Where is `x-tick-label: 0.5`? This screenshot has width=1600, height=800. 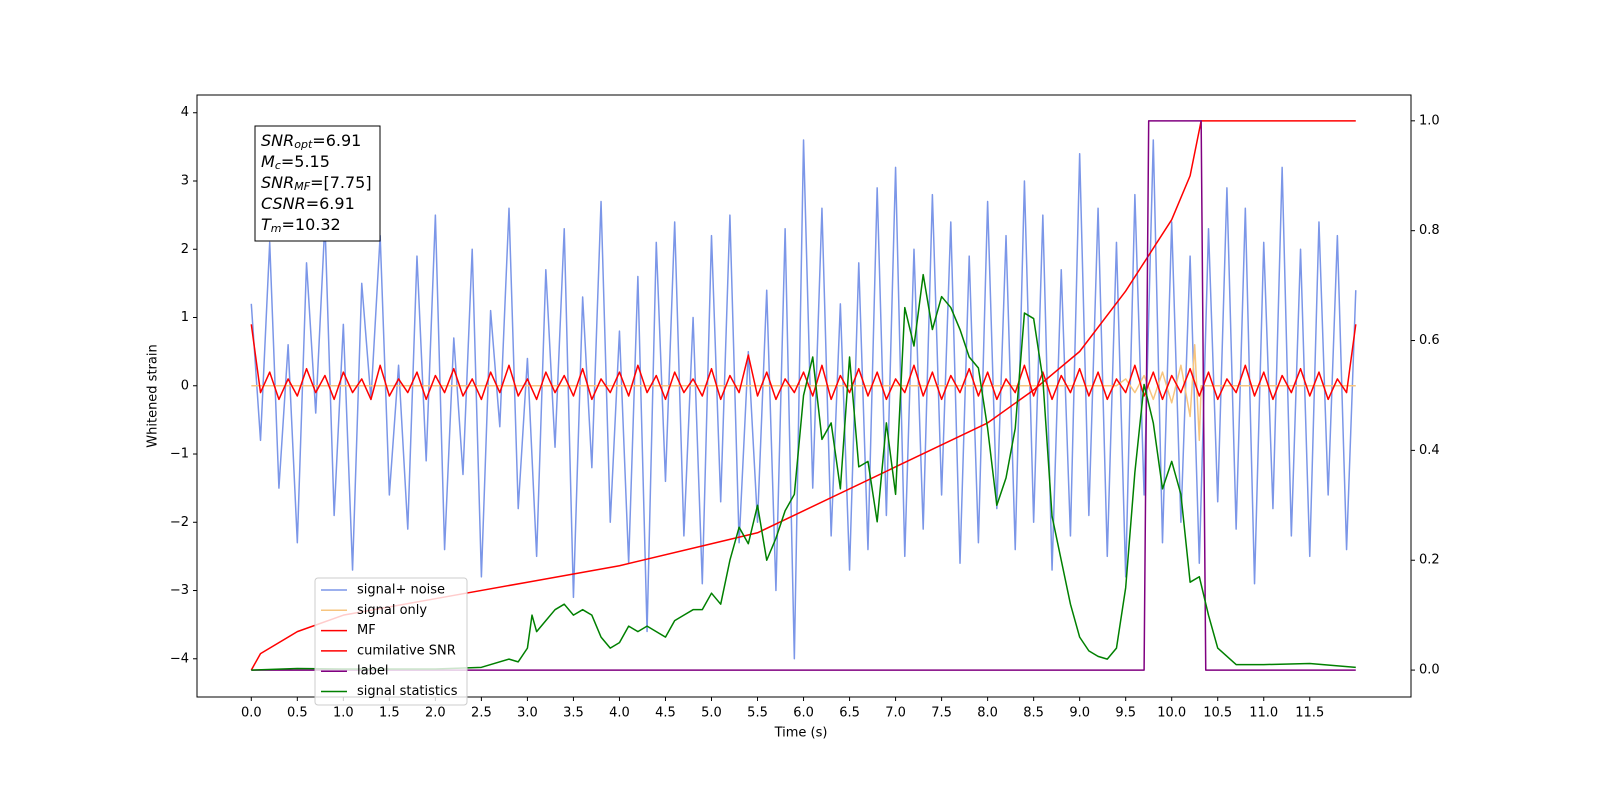
x-tick-label: 0.5 is located at coordinates (297, 713).